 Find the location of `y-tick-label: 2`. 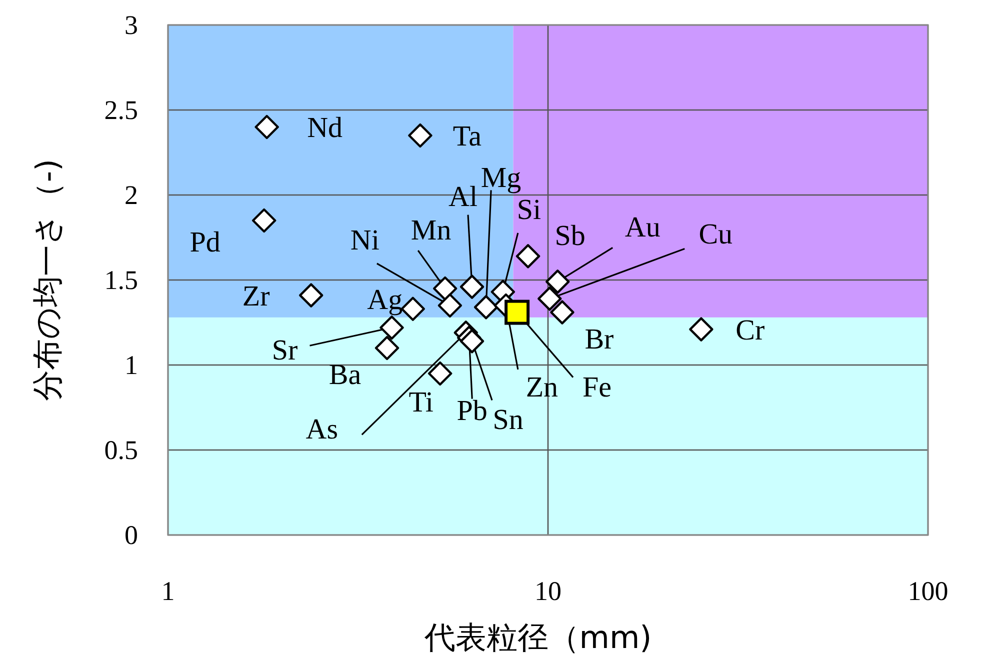

y-tick-label: 2 is located at coordinates (131, 195).